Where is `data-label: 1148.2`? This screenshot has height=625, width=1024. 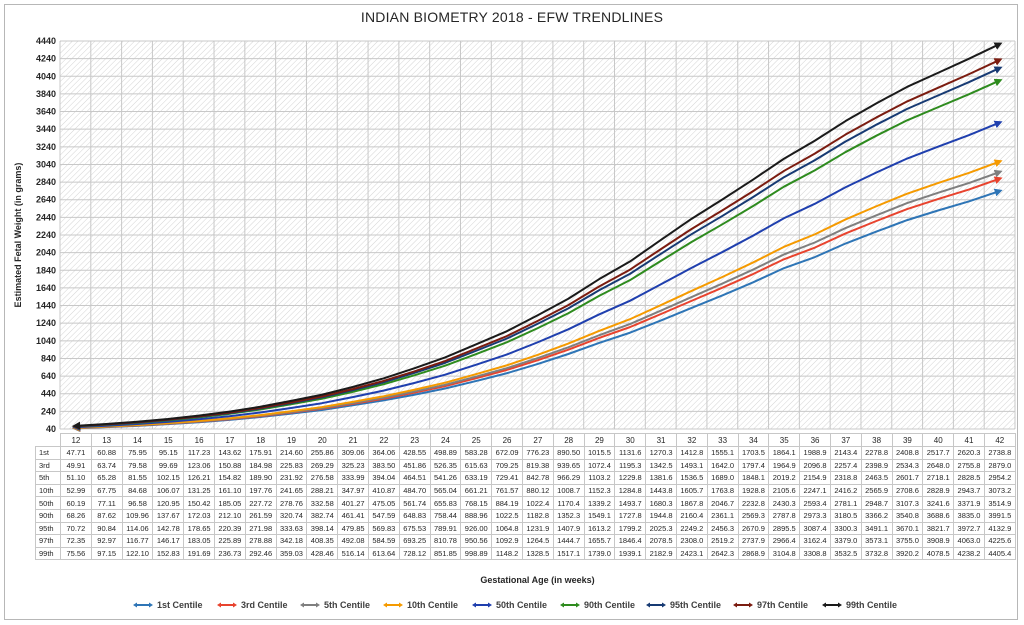
data-label: 1148.2 is located at coordinates (507, 553).